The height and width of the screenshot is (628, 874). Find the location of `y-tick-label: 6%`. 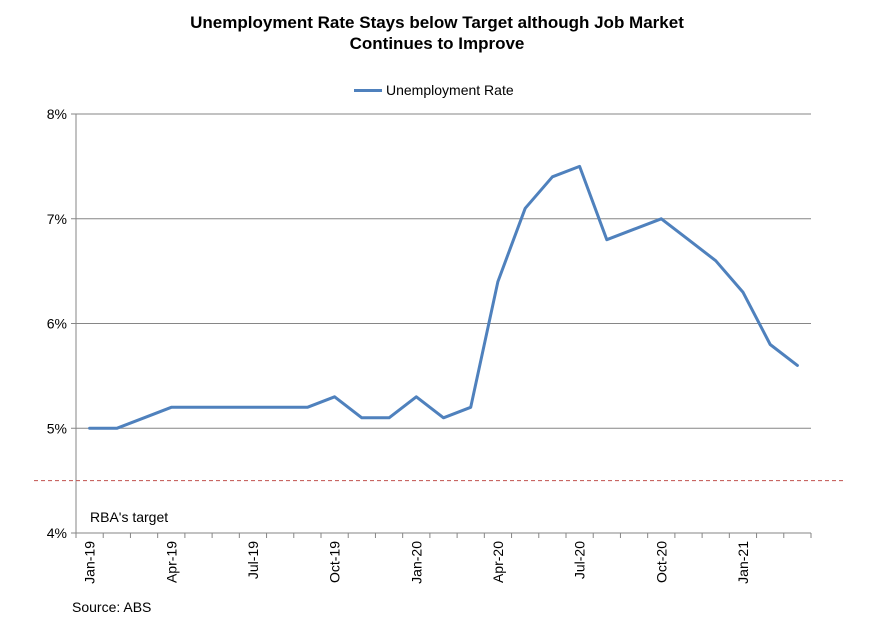

y-tick-label: 6% is located at coordinates (57, 324).